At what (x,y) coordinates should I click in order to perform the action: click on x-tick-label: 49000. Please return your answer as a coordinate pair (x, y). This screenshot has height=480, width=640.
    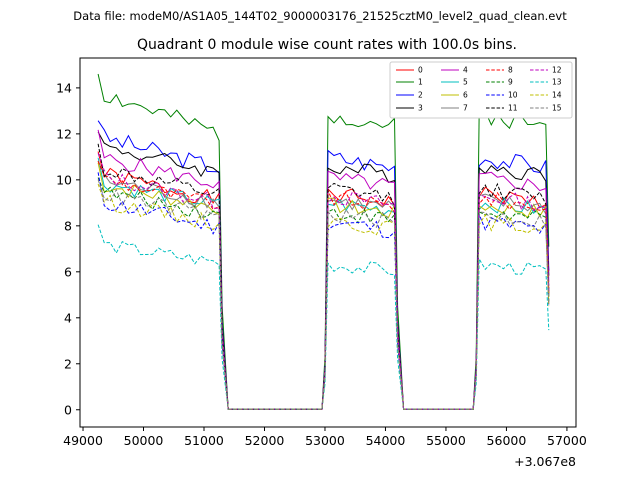
    Looking at the image, I should click on (83, 440).